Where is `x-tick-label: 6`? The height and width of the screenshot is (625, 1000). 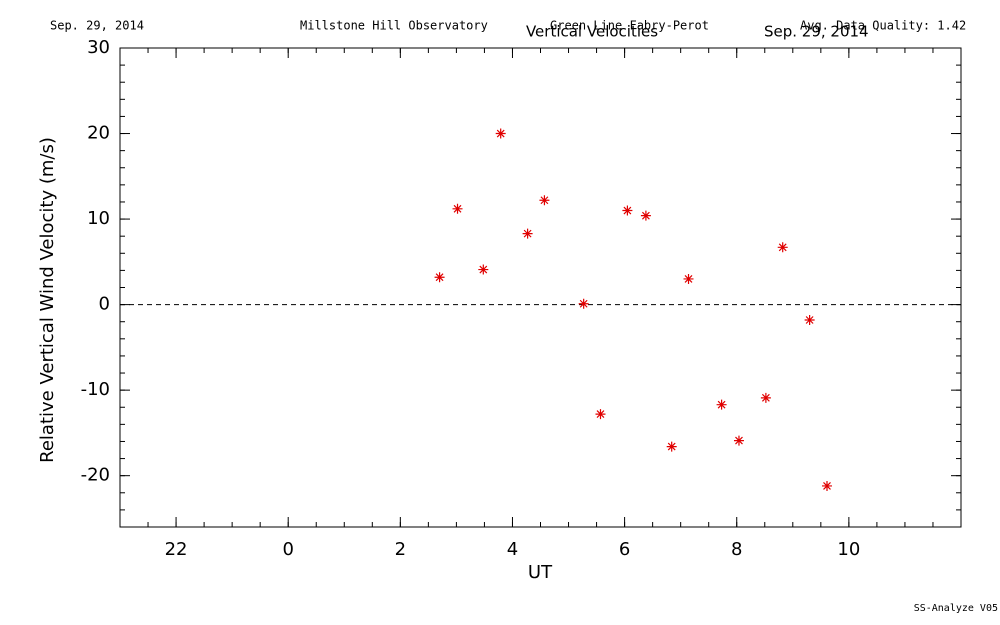
x-tick-label: 6 is located at coordinates (624, 549).